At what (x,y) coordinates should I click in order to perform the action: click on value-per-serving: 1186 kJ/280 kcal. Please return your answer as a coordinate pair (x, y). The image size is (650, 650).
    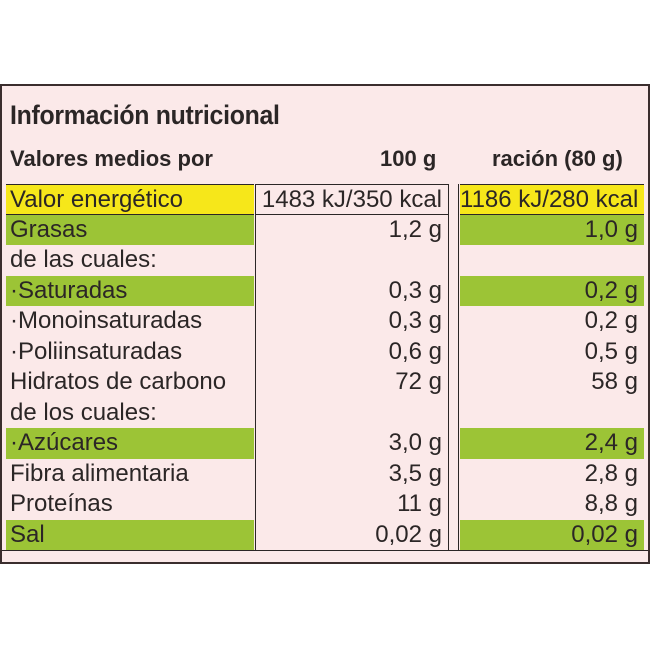
    Looking at the image, I should click on (552, 199).